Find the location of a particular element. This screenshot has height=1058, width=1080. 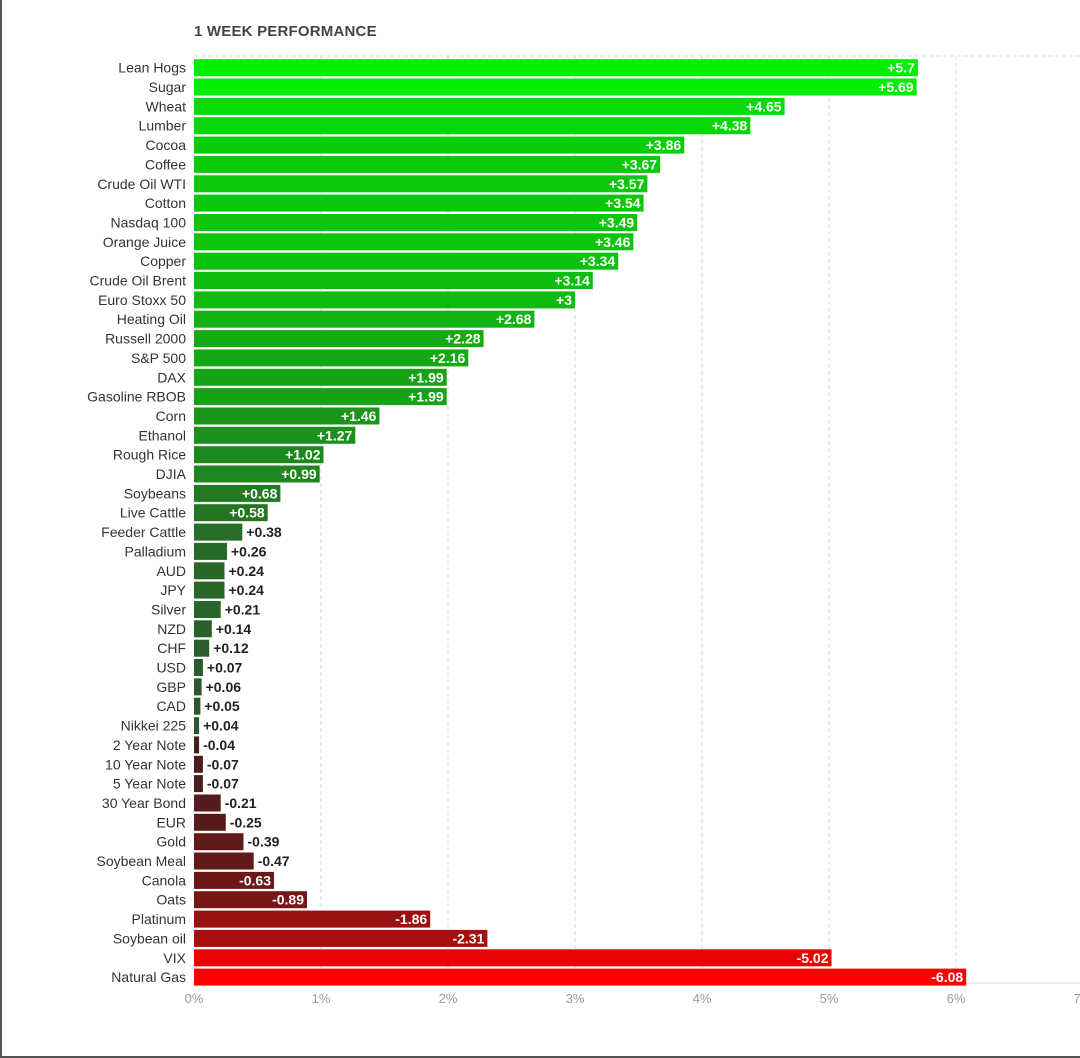

value-label: +0.68 is located at coordinates (260, 493).